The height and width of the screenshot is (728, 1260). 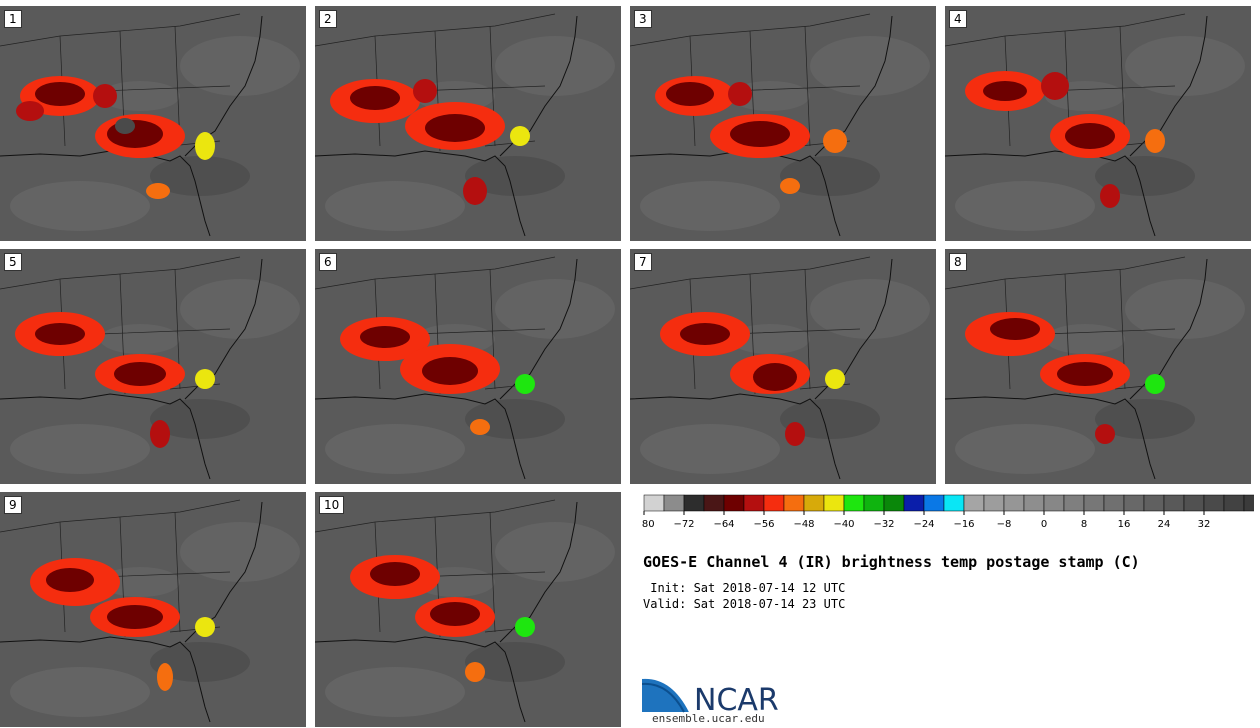 I want to click on ncar-logo: NCAR, so click(x=710, y=695).